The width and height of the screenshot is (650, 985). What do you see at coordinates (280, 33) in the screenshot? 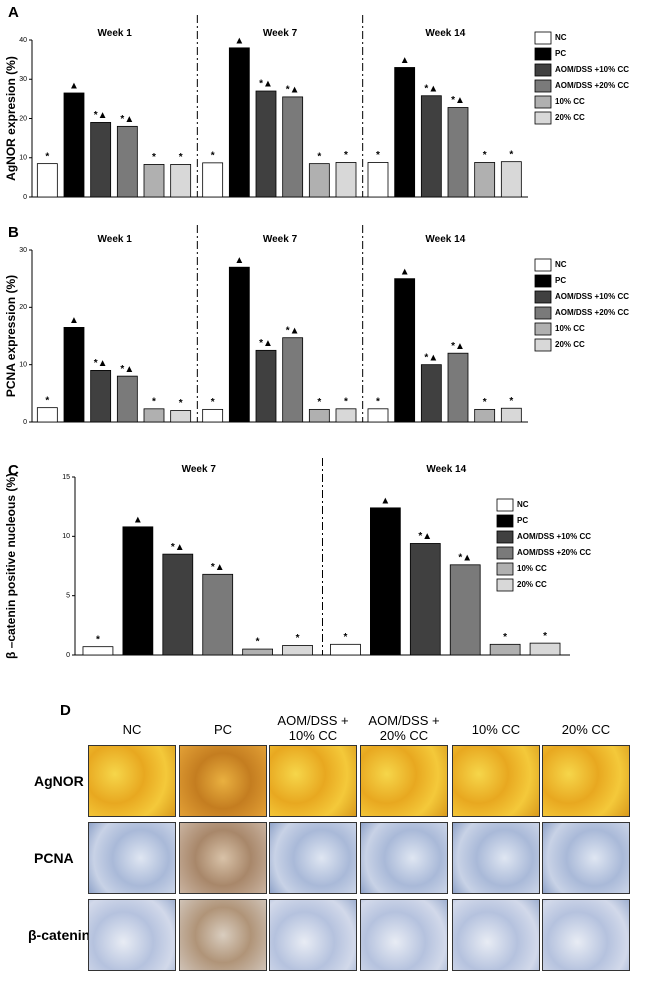
I see `week-label: Week 7` at bounding box center [280, 33].